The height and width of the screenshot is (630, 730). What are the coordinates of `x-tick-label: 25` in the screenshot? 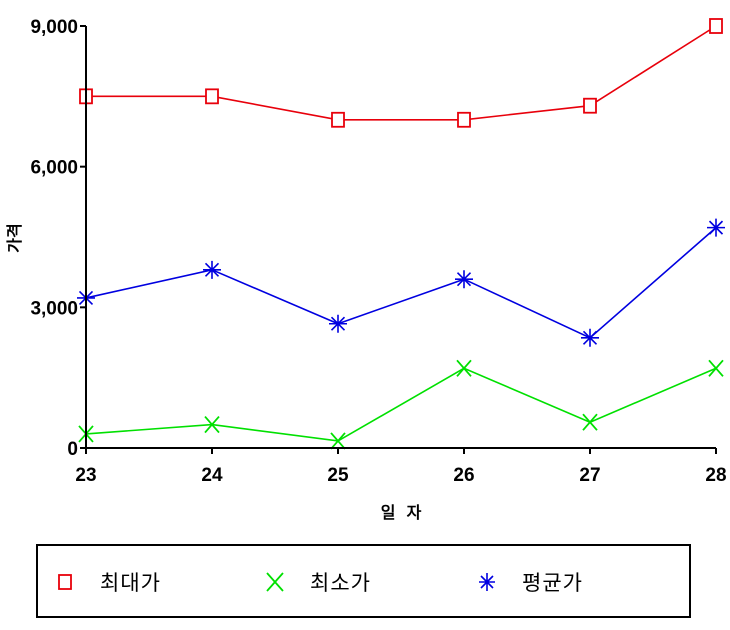 It's located at (338, 475).